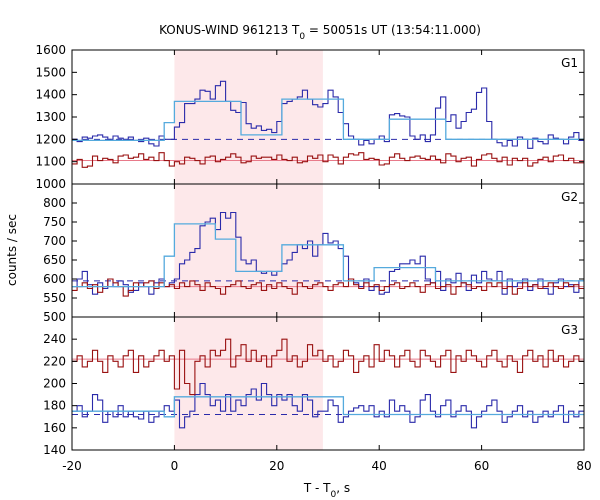 This screenshot has width=600, height=500. I want to click on x-tick-label: 60, so click(481, 466).